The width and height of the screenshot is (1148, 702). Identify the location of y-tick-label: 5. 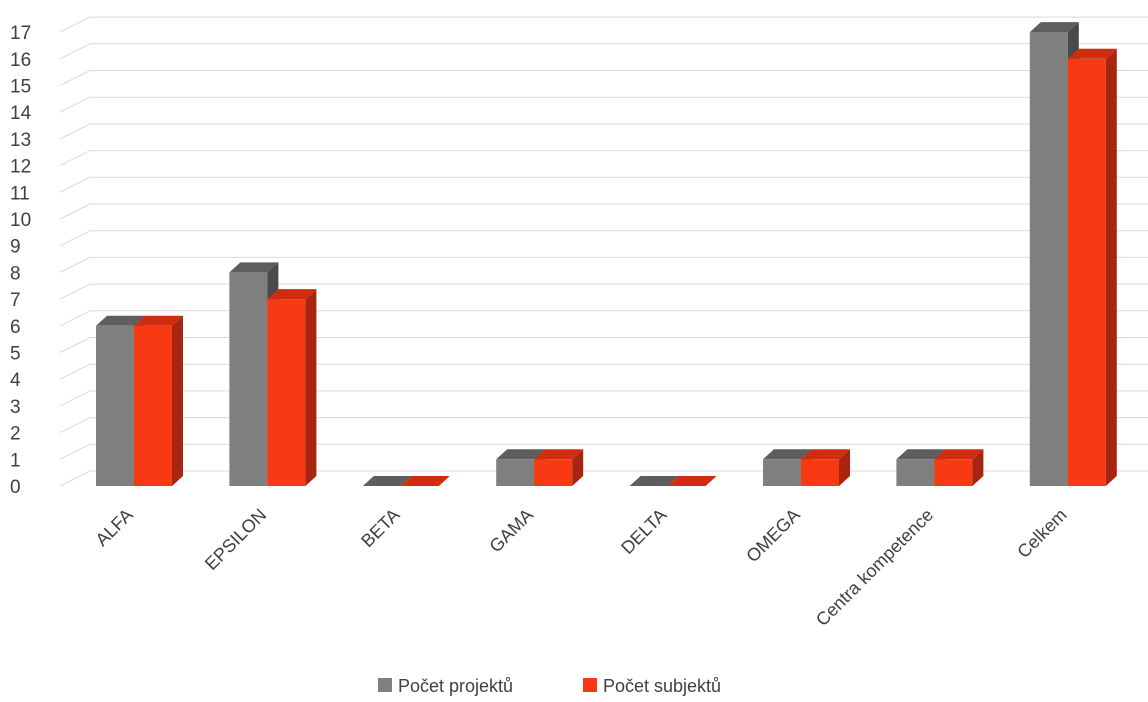
(15, 354).